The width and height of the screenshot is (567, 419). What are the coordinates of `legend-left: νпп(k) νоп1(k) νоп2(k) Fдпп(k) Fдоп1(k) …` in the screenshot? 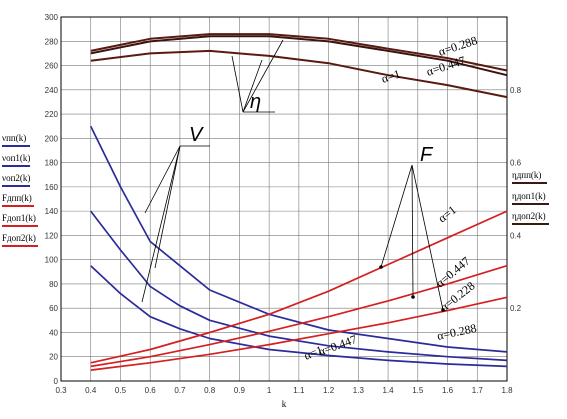 It's located at (20, 190).